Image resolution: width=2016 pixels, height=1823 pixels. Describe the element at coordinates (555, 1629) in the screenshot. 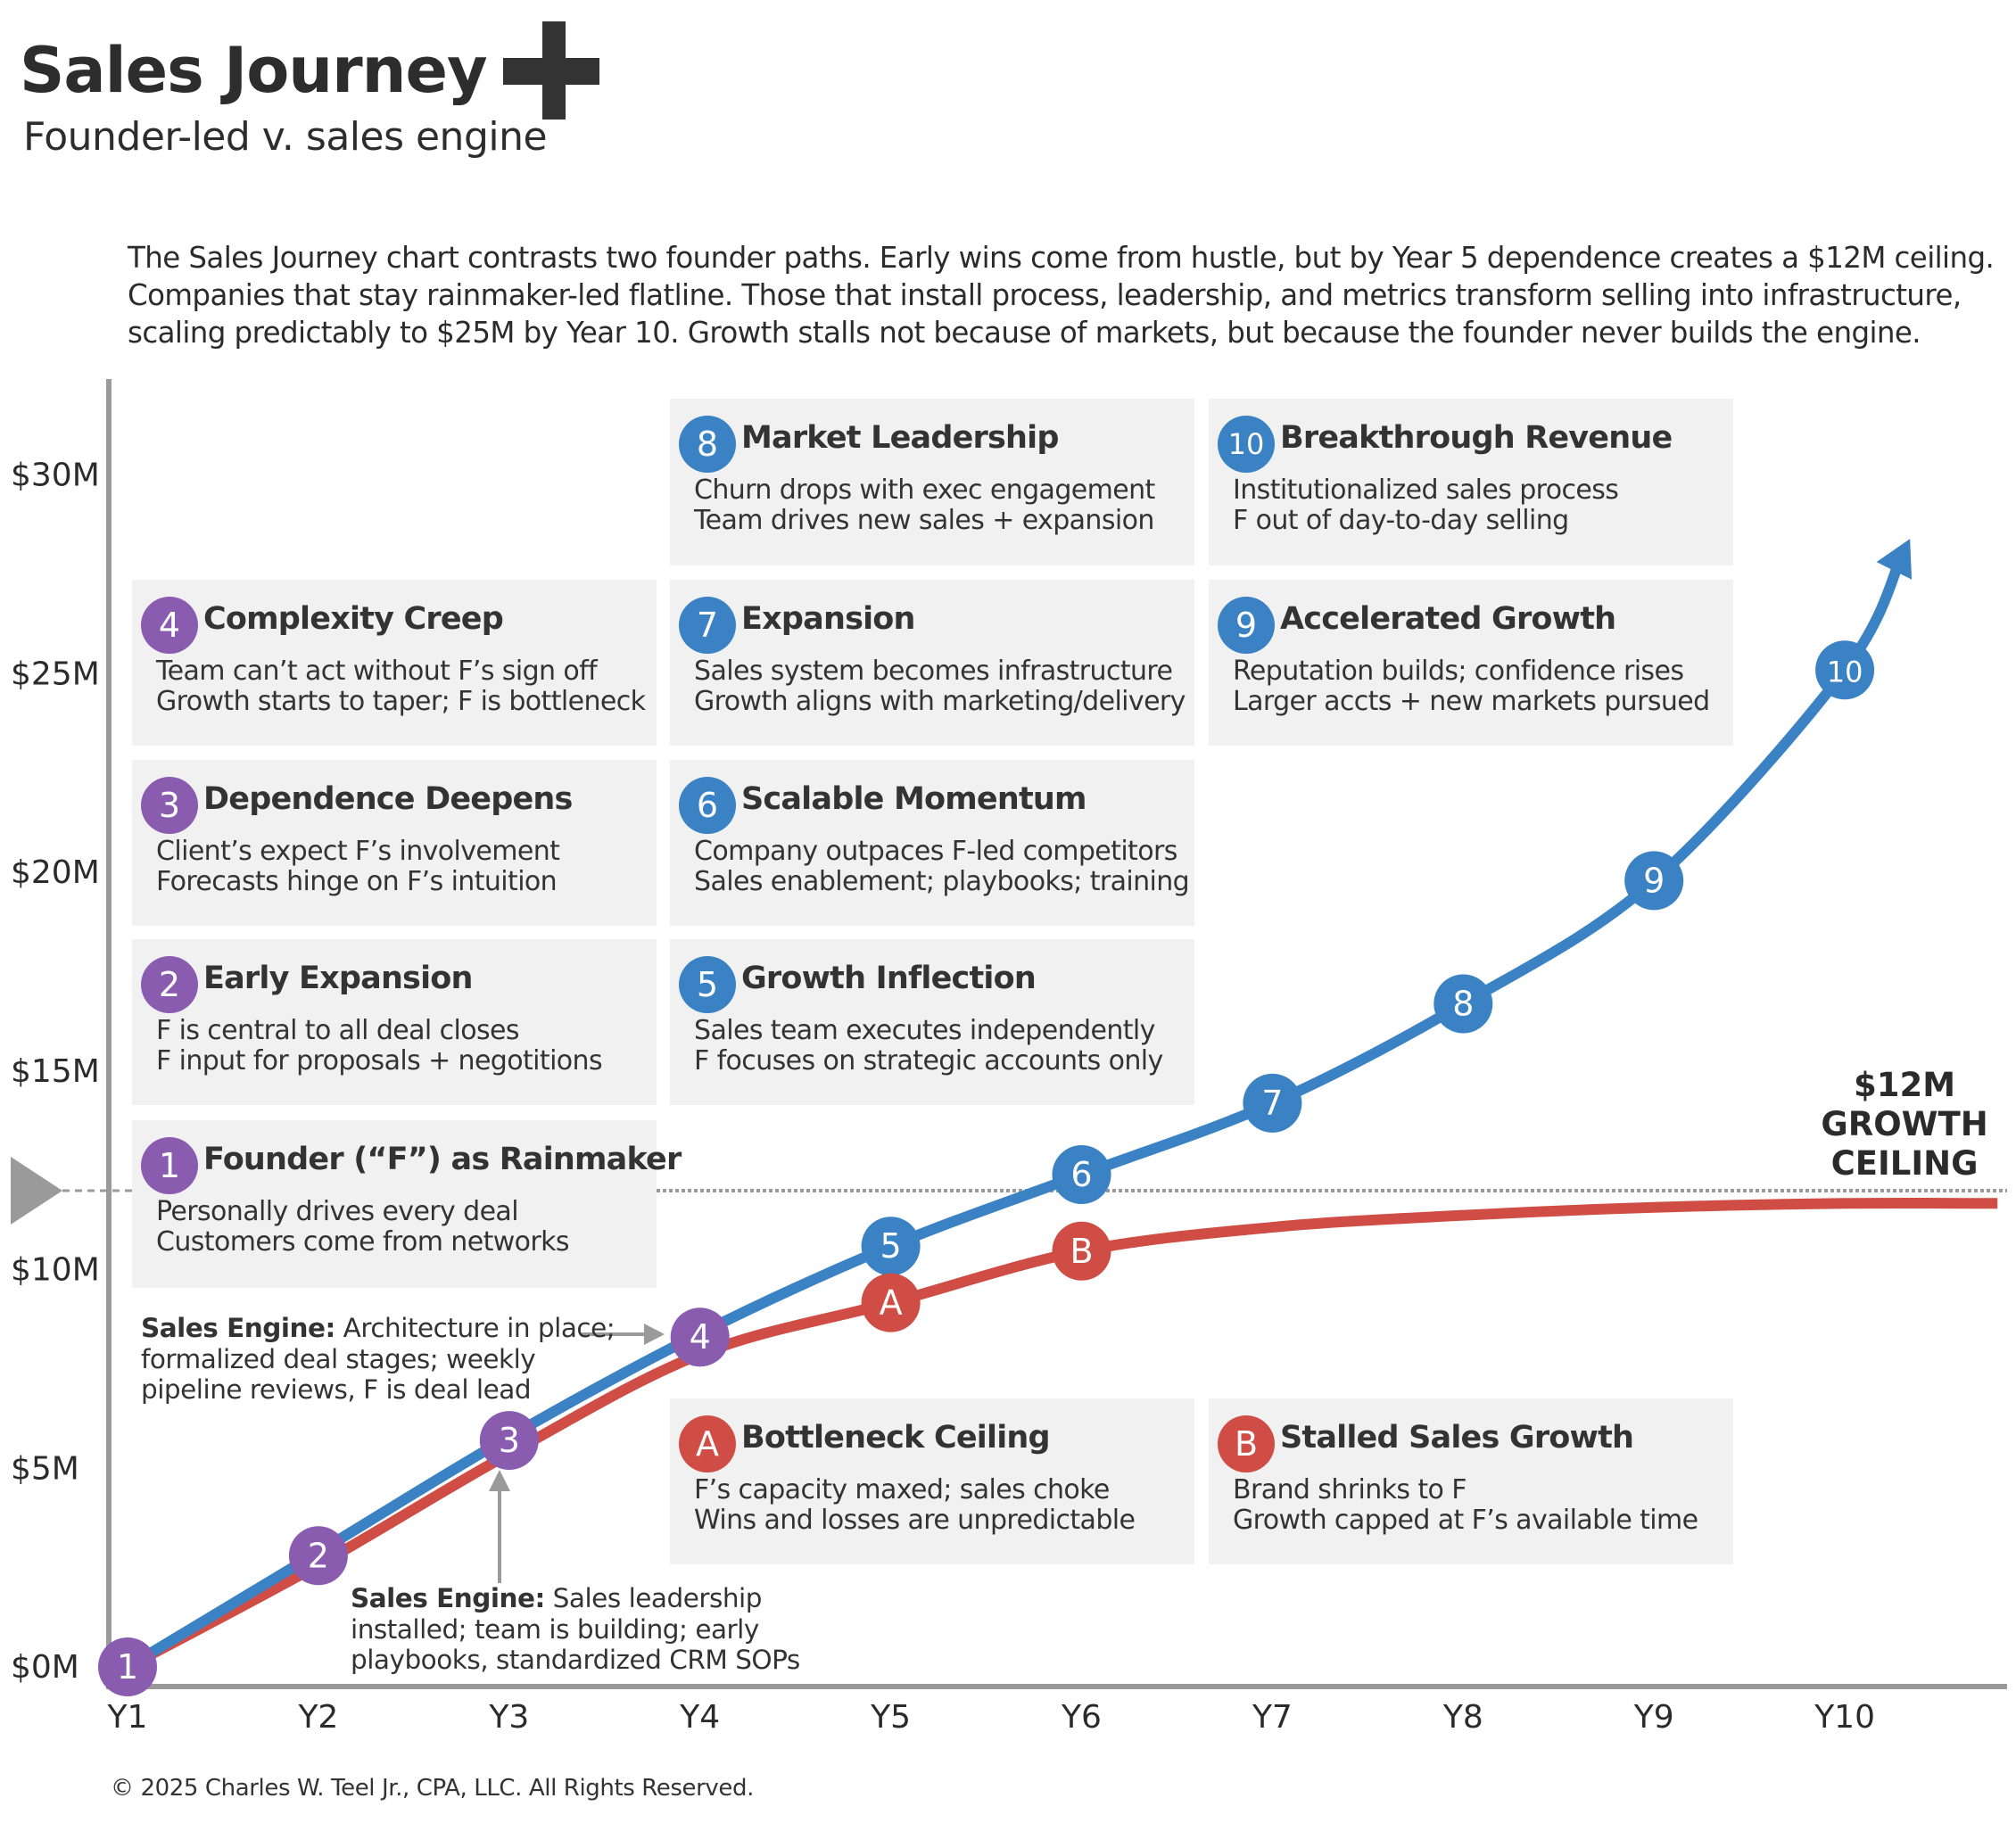

I see `note-year3-line: installed; team is building; early` at that location.